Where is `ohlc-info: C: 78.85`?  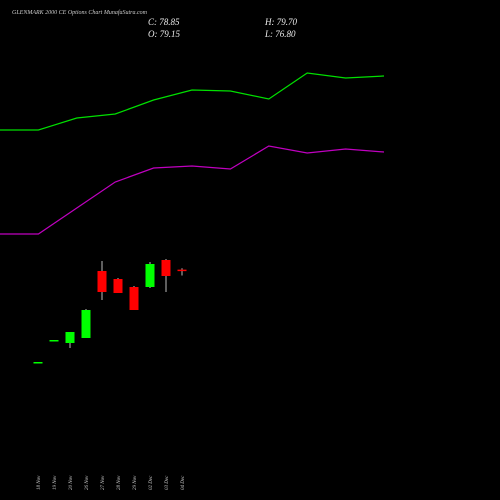 ohlc-info: C: 78.85 is located at coordinates (164, 22).